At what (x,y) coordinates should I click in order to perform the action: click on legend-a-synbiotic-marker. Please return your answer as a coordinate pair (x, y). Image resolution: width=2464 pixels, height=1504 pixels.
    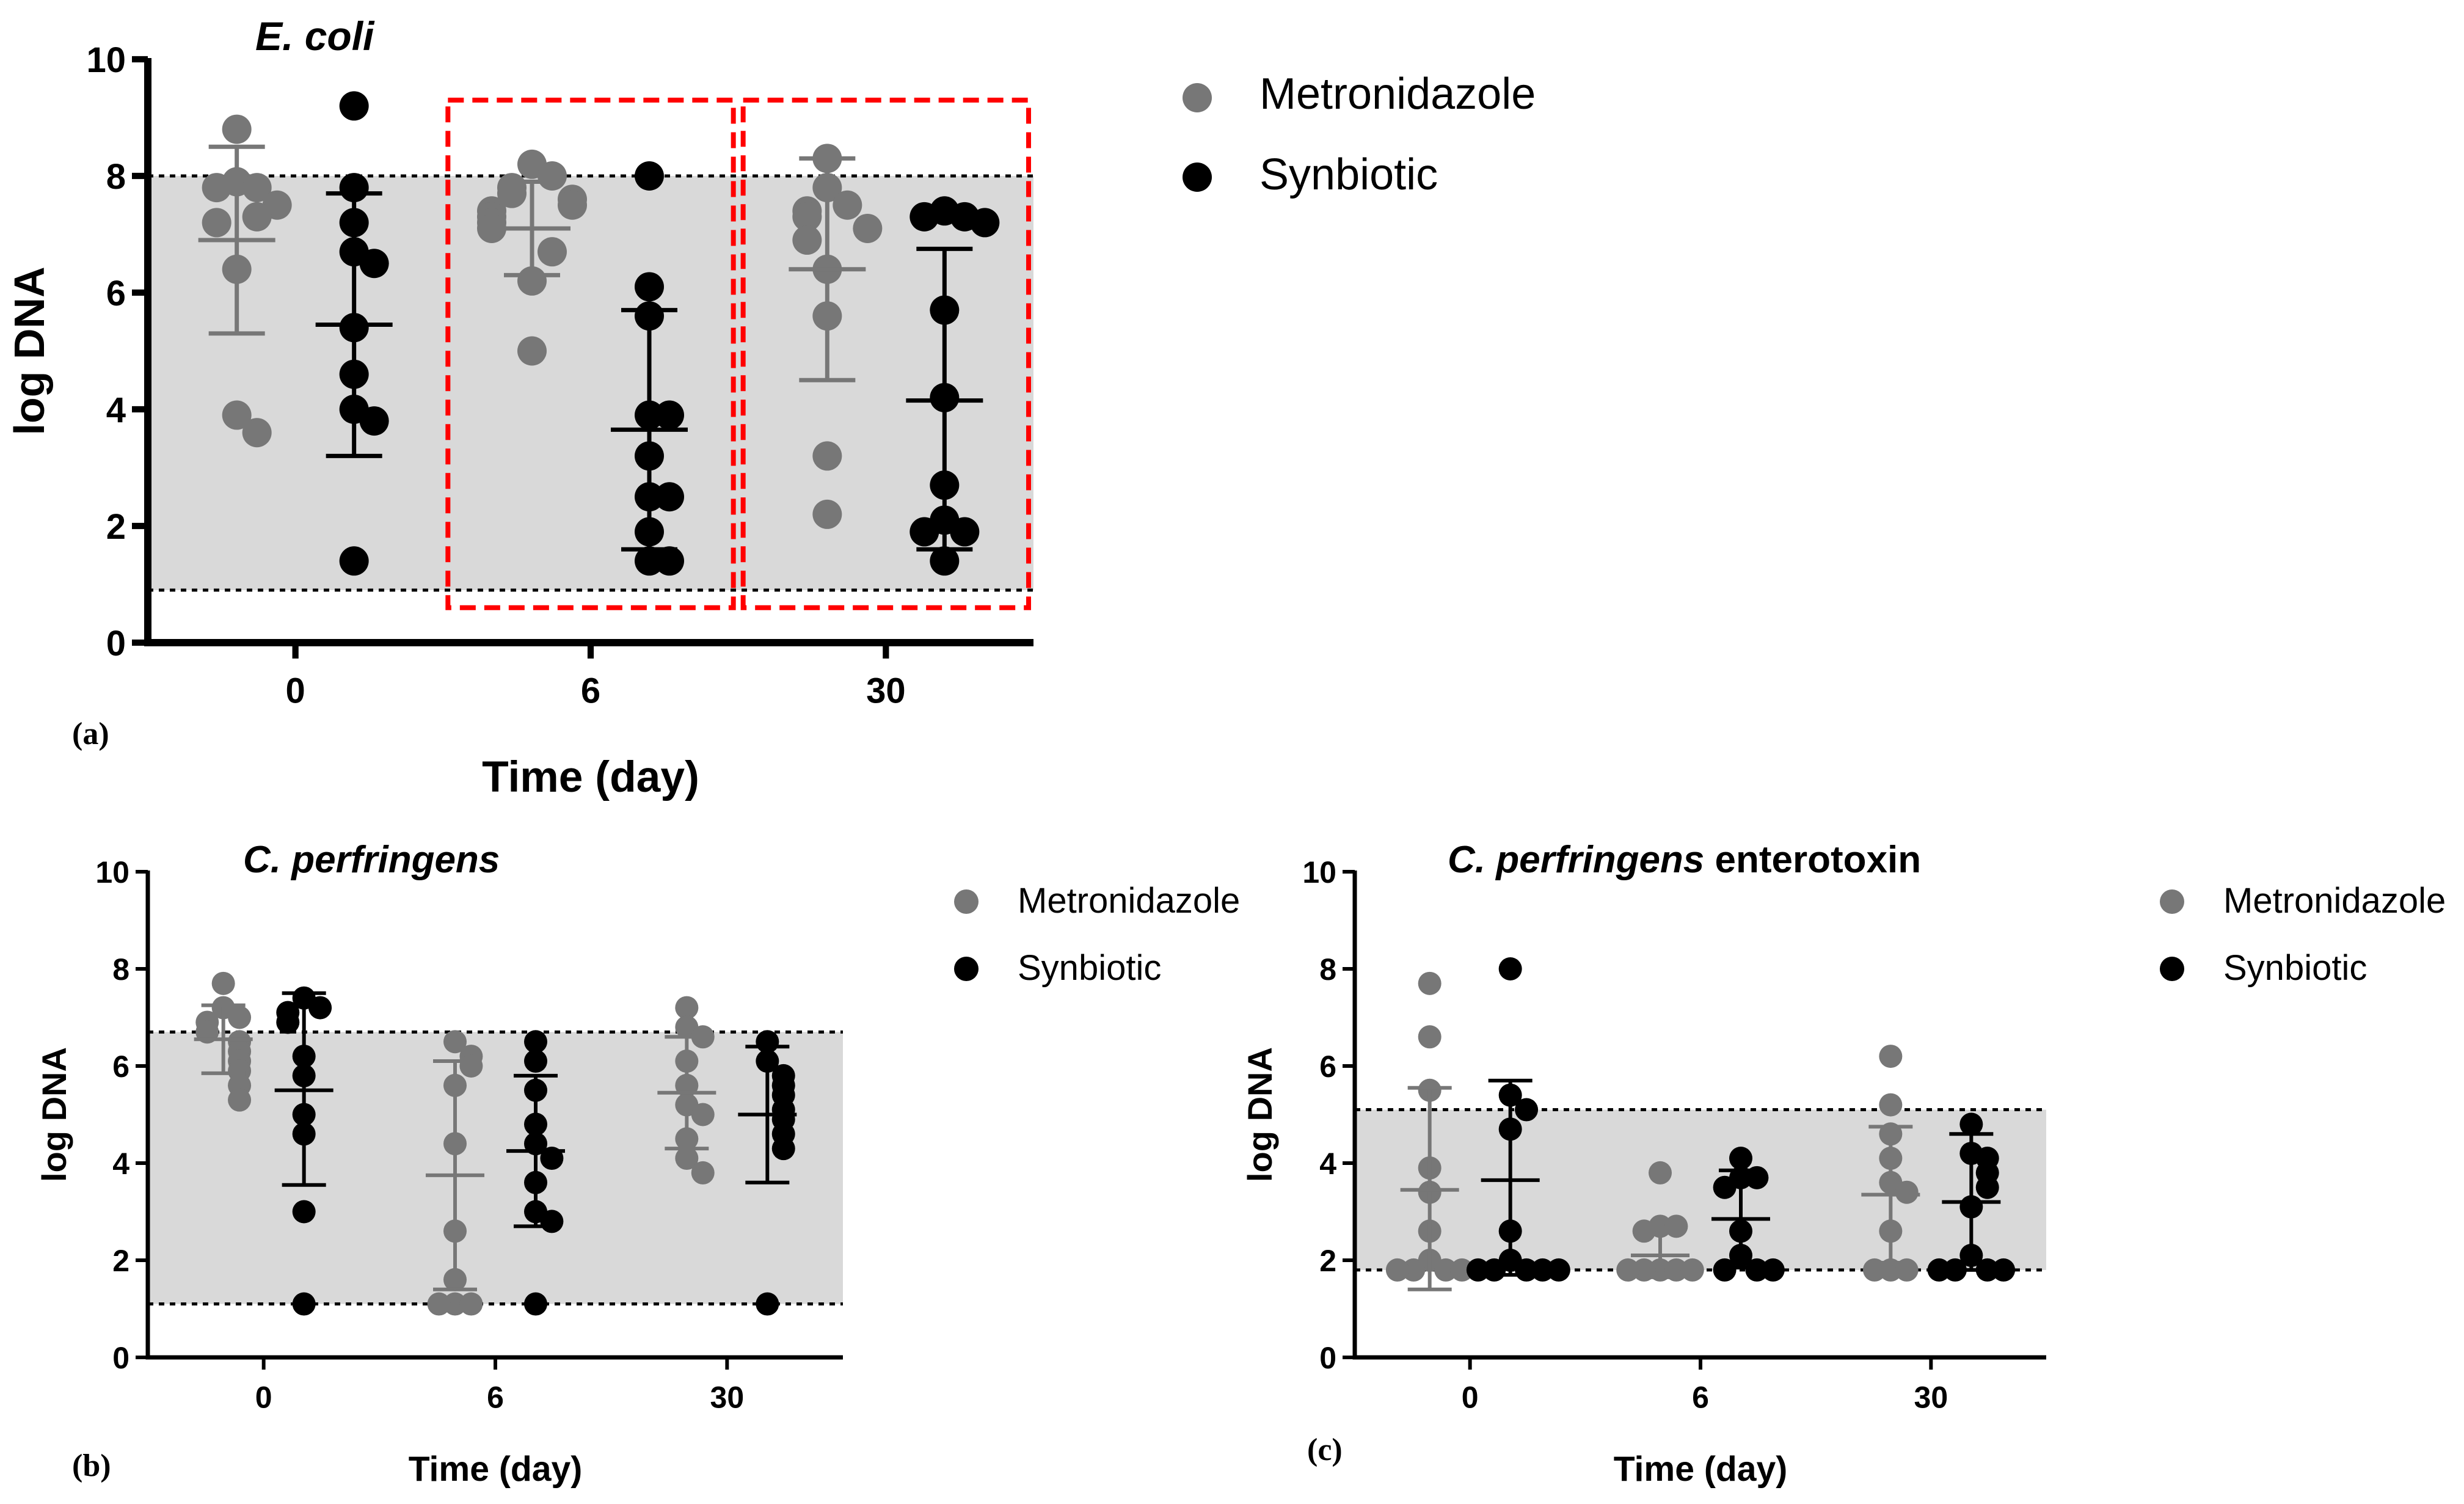
    Looking at the image, I should click on (1197, 177).